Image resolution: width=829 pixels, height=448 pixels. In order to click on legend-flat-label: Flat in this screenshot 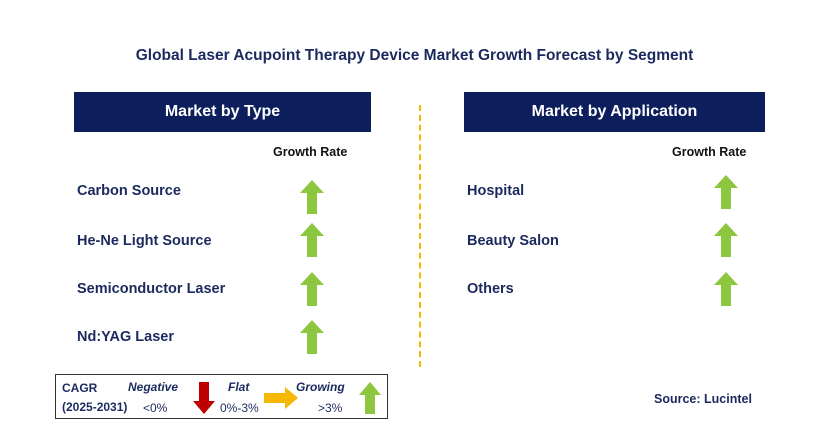, I will do `click(239, 387)`.